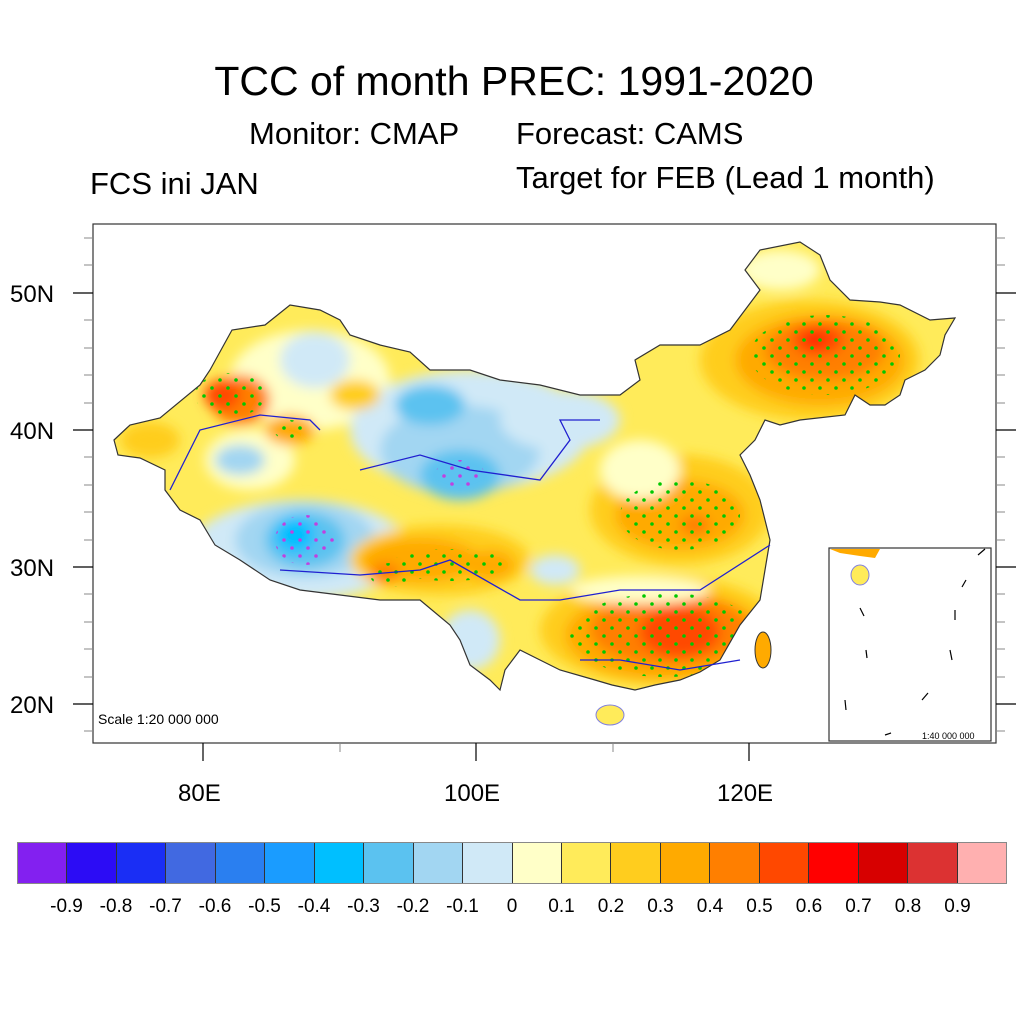  I want to click on lat-label-40n: 40N, so click(32, 431).